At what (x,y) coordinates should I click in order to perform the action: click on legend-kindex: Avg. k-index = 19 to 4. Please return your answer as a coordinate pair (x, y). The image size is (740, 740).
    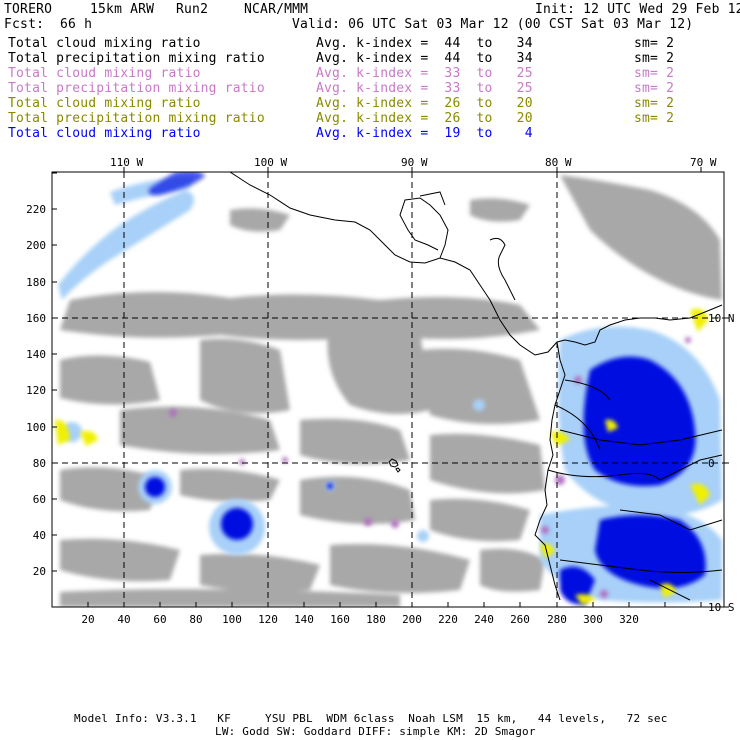
    Looking at the image, I should click on (424, 133).